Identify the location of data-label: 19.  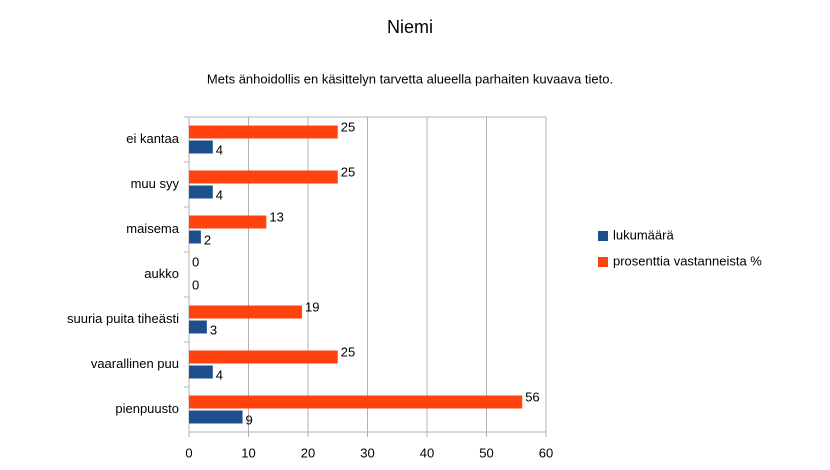
(312, 306).